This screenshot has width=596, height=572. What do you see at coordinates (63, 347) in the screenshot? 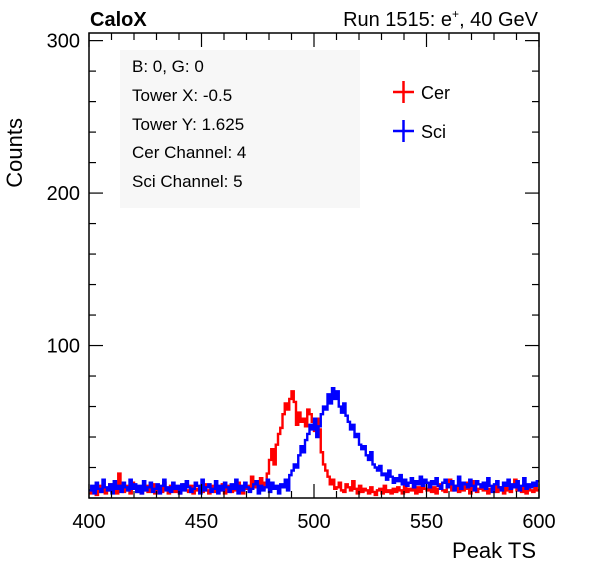
I see `y-tick-label: 100` at bounding box center [63, 347].